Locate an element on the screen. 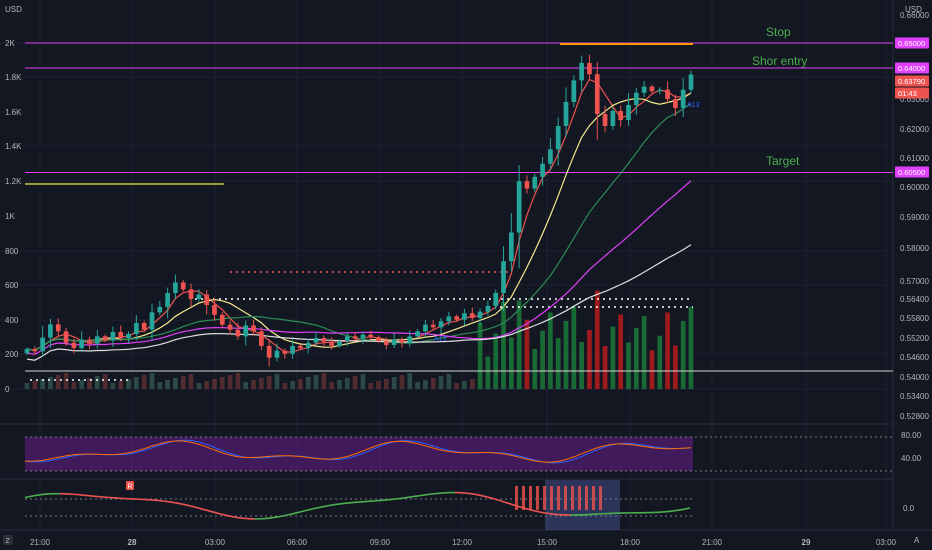  right-axis-tick: 0.56400 is located at coordinates (914, 299).